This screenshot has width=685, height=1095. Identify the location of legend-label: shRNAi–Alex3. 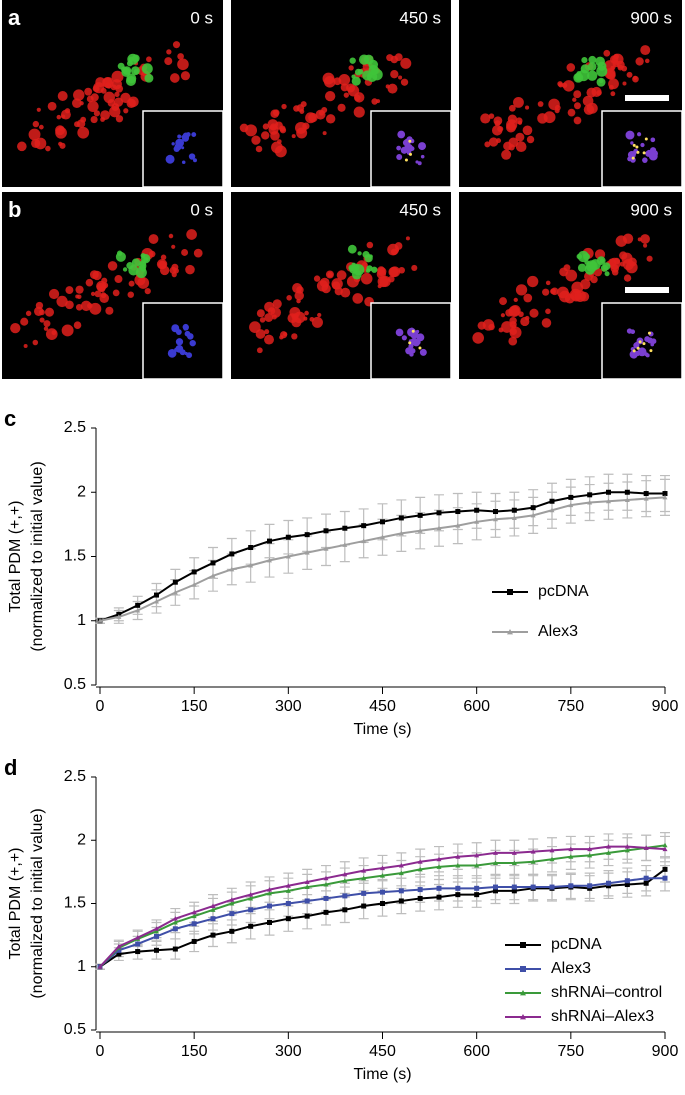
(602, 1016).